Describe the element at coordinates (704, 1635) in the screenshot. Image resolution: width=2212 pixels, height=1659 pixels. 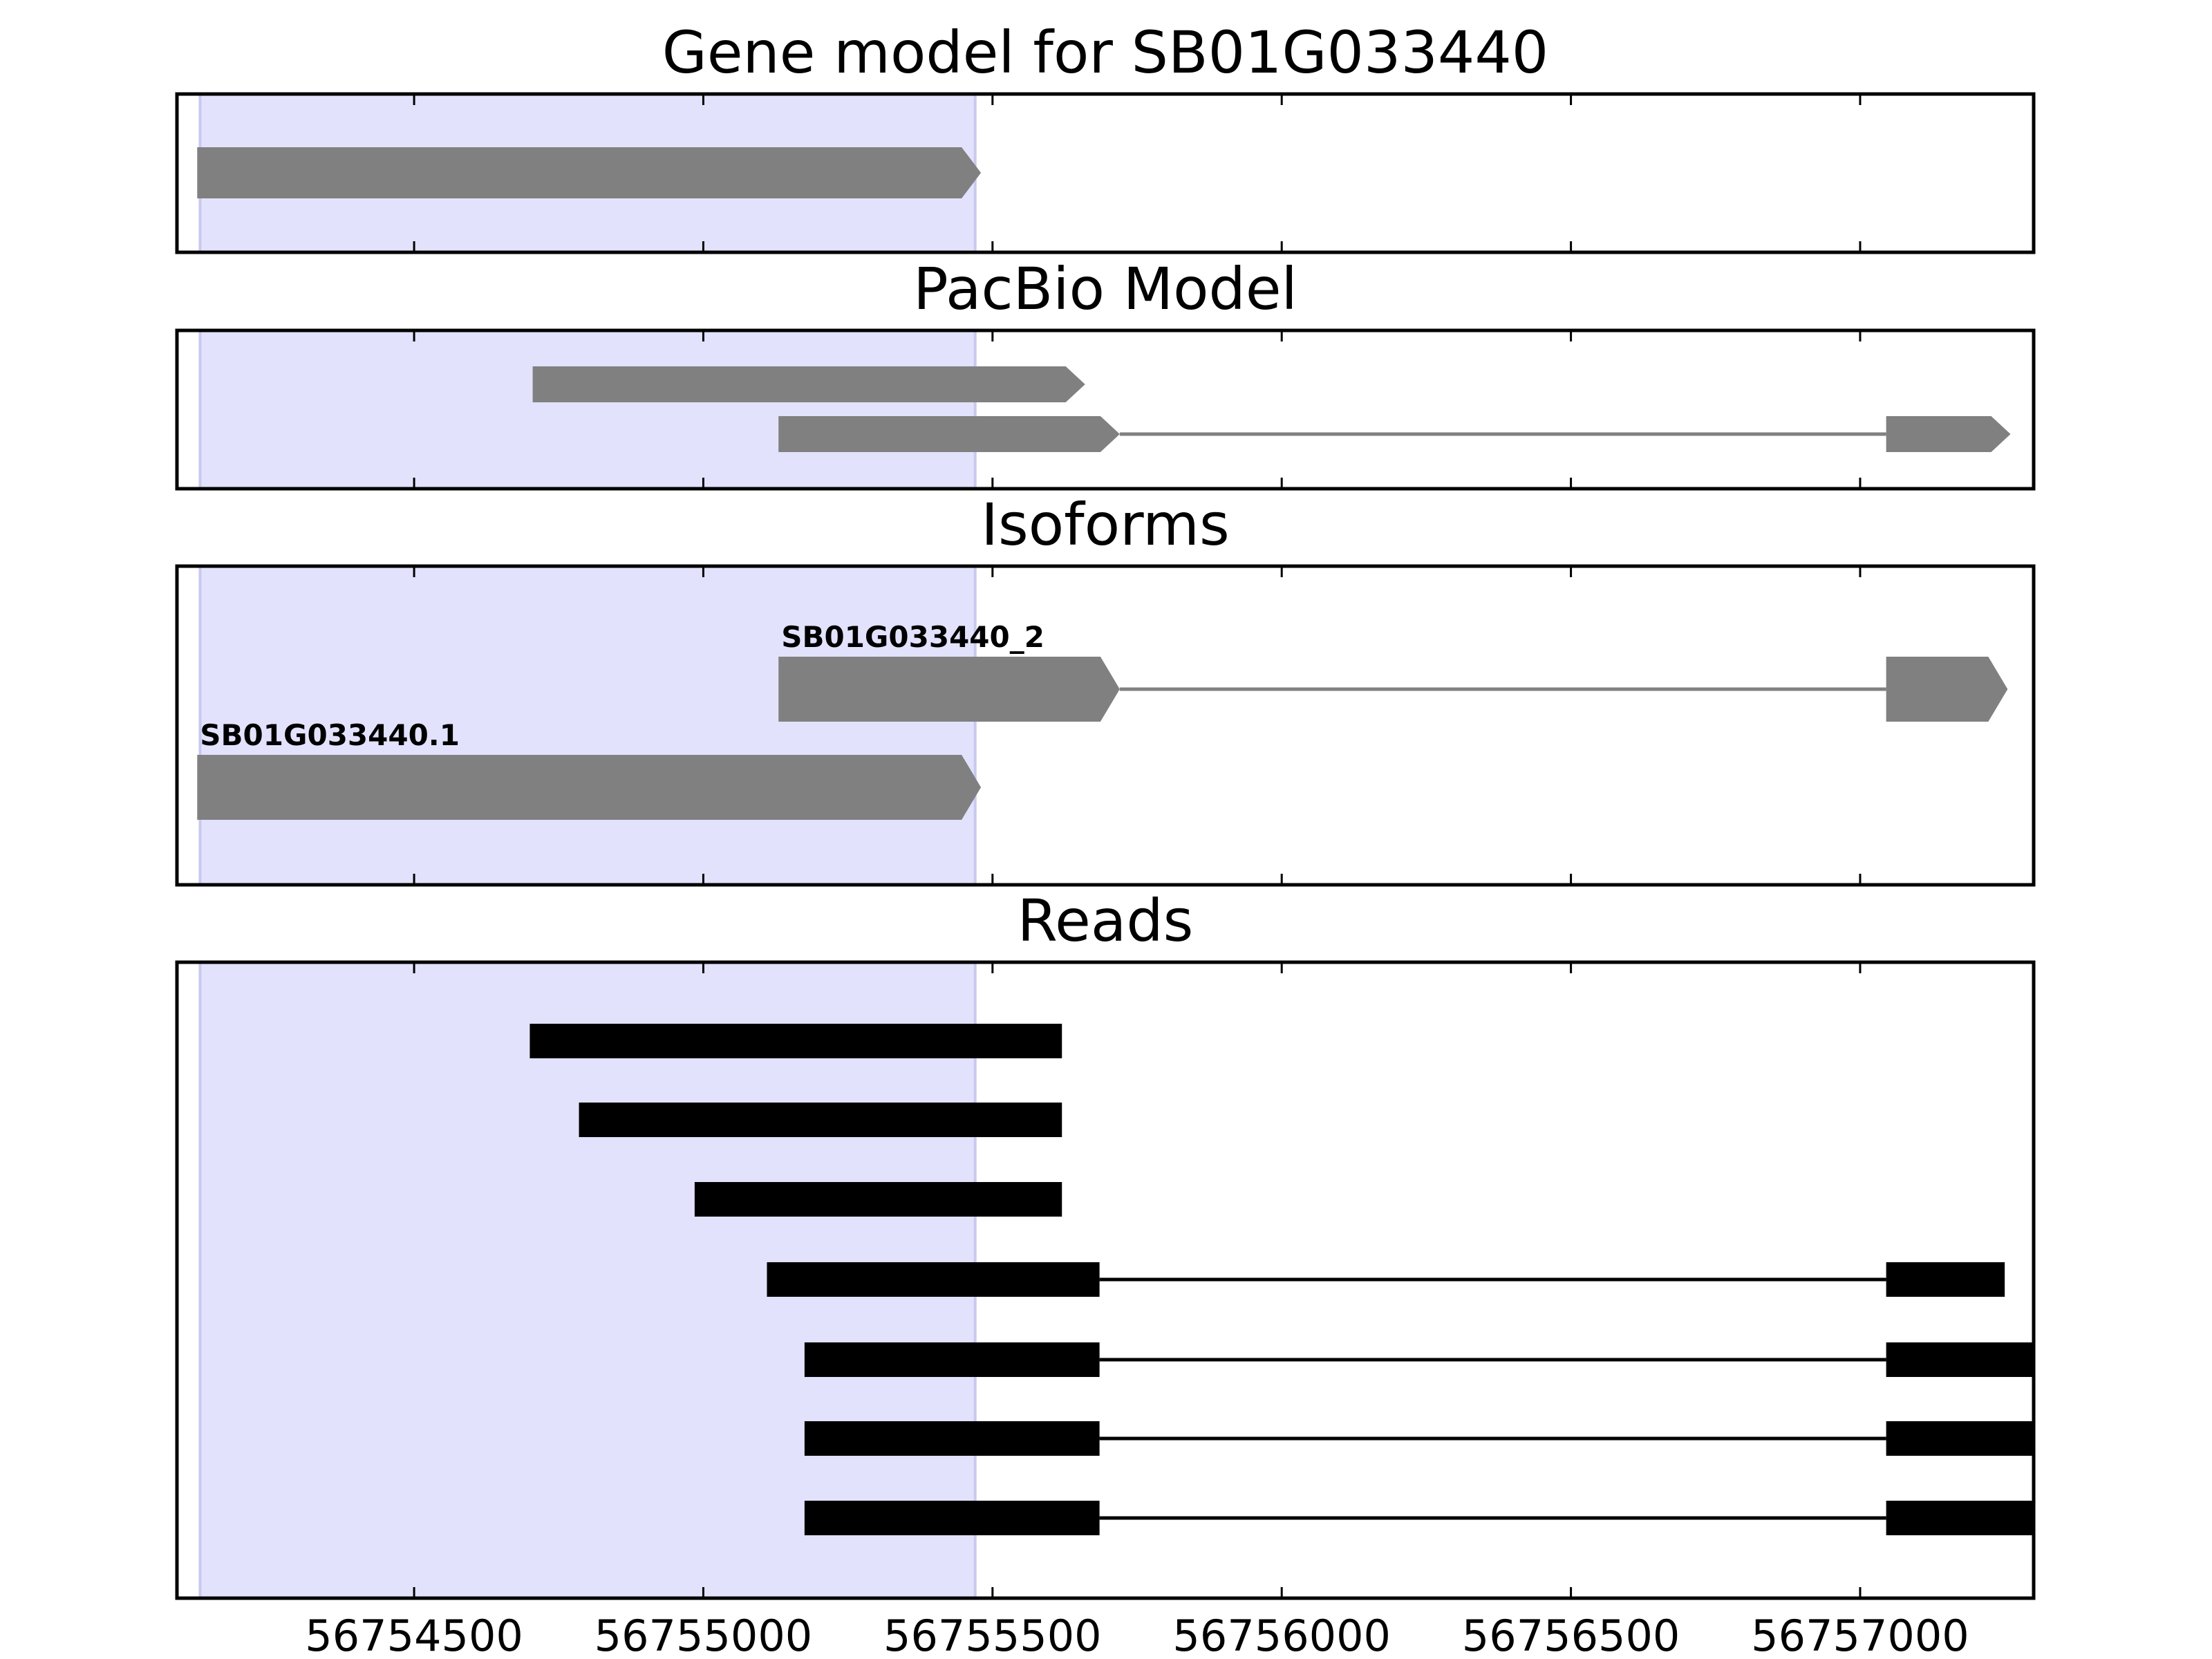
I see `x-tick-label: 56755000` at that location.